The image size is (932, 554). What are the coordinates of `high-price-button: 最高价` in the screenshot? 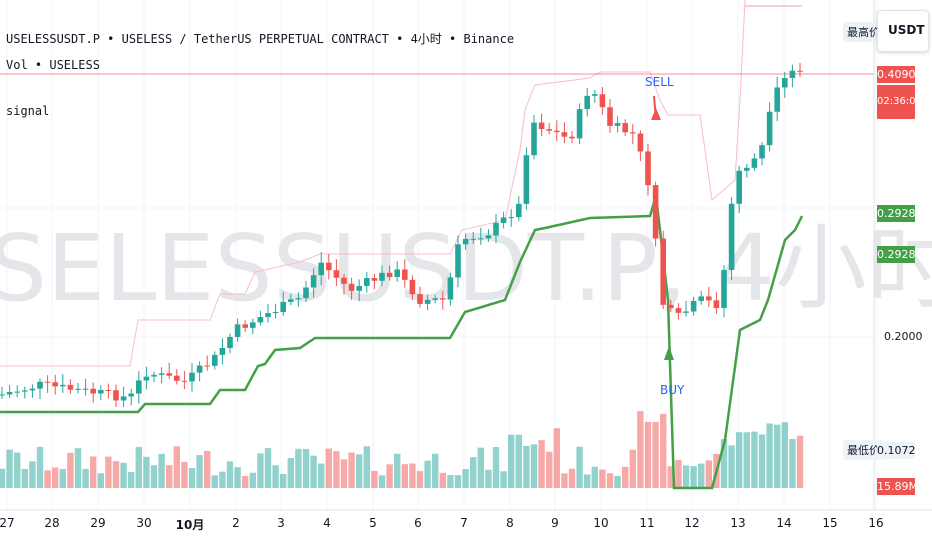 It's located at (863, 32).